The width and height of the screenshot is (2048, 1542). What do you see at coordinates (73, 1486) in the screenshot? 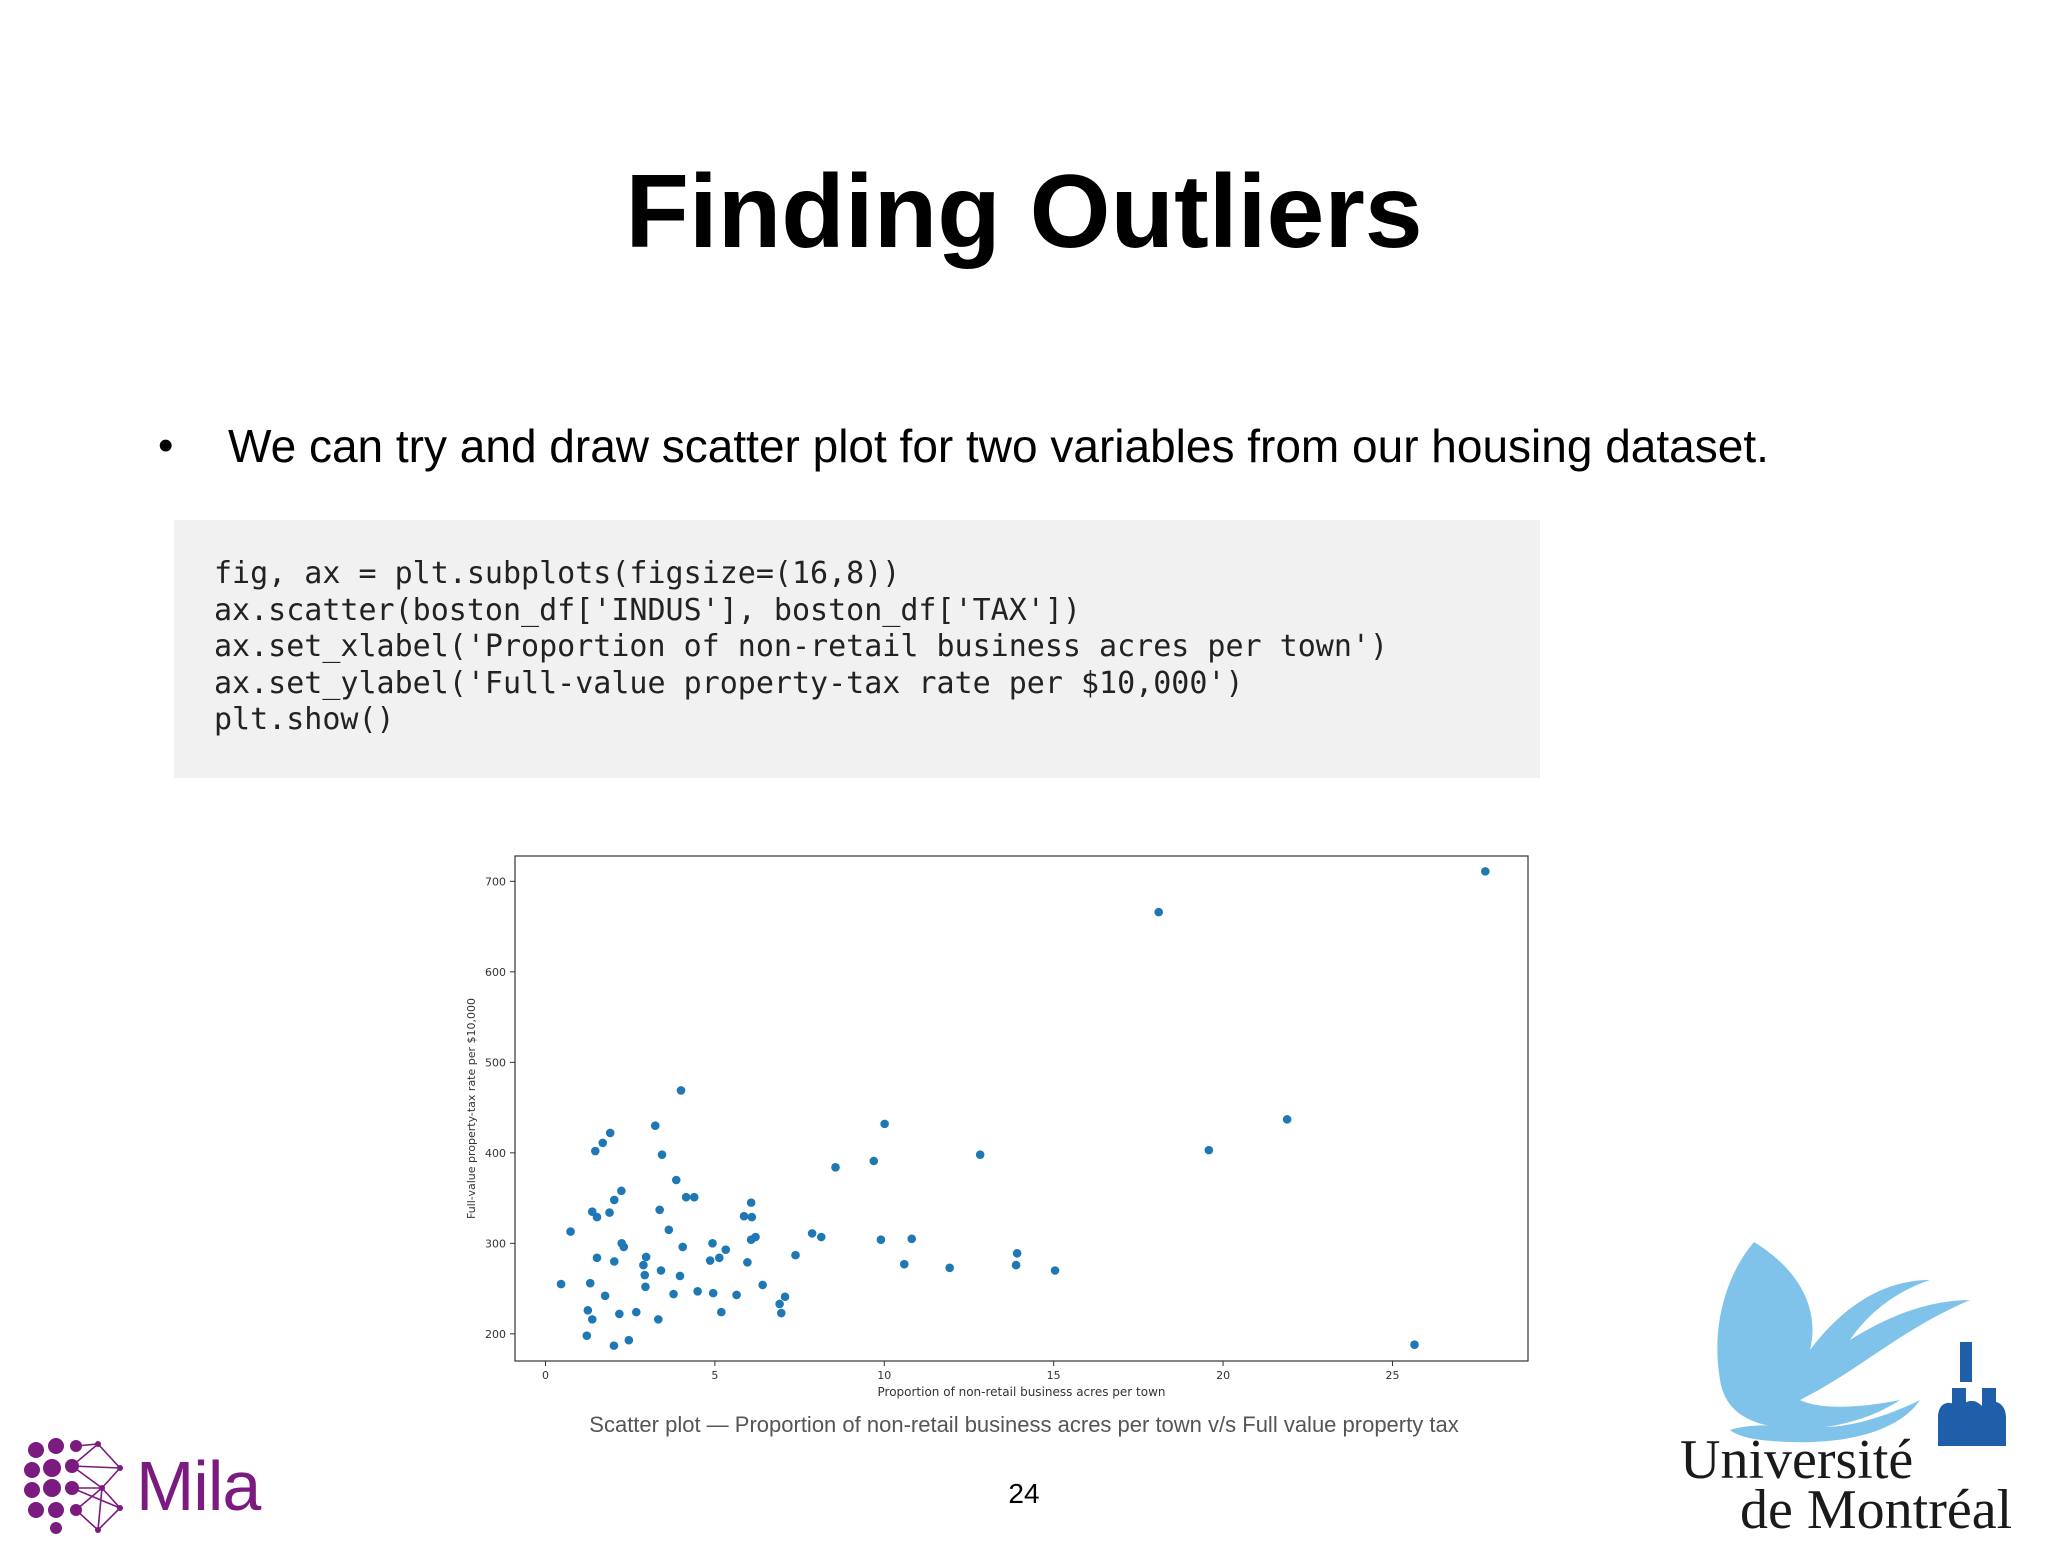
I see `mila-dots-icon` at bounding box center [73, 1486].